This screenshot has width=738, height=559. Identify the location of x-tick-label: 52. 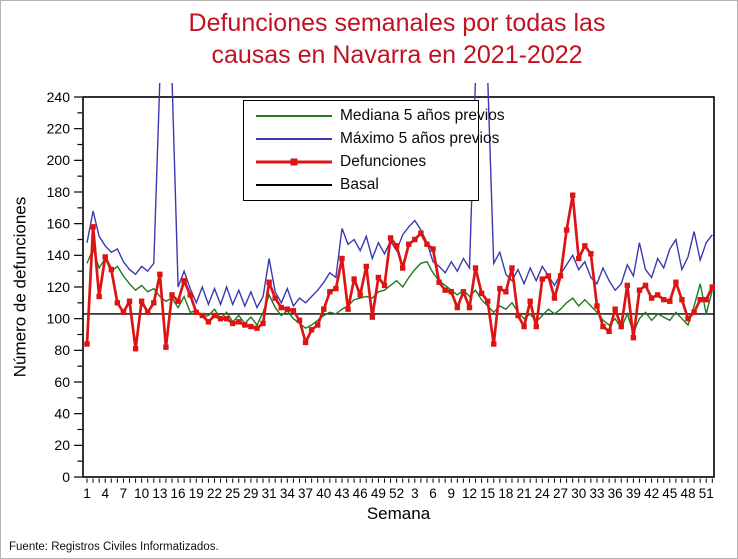
(396, 493).